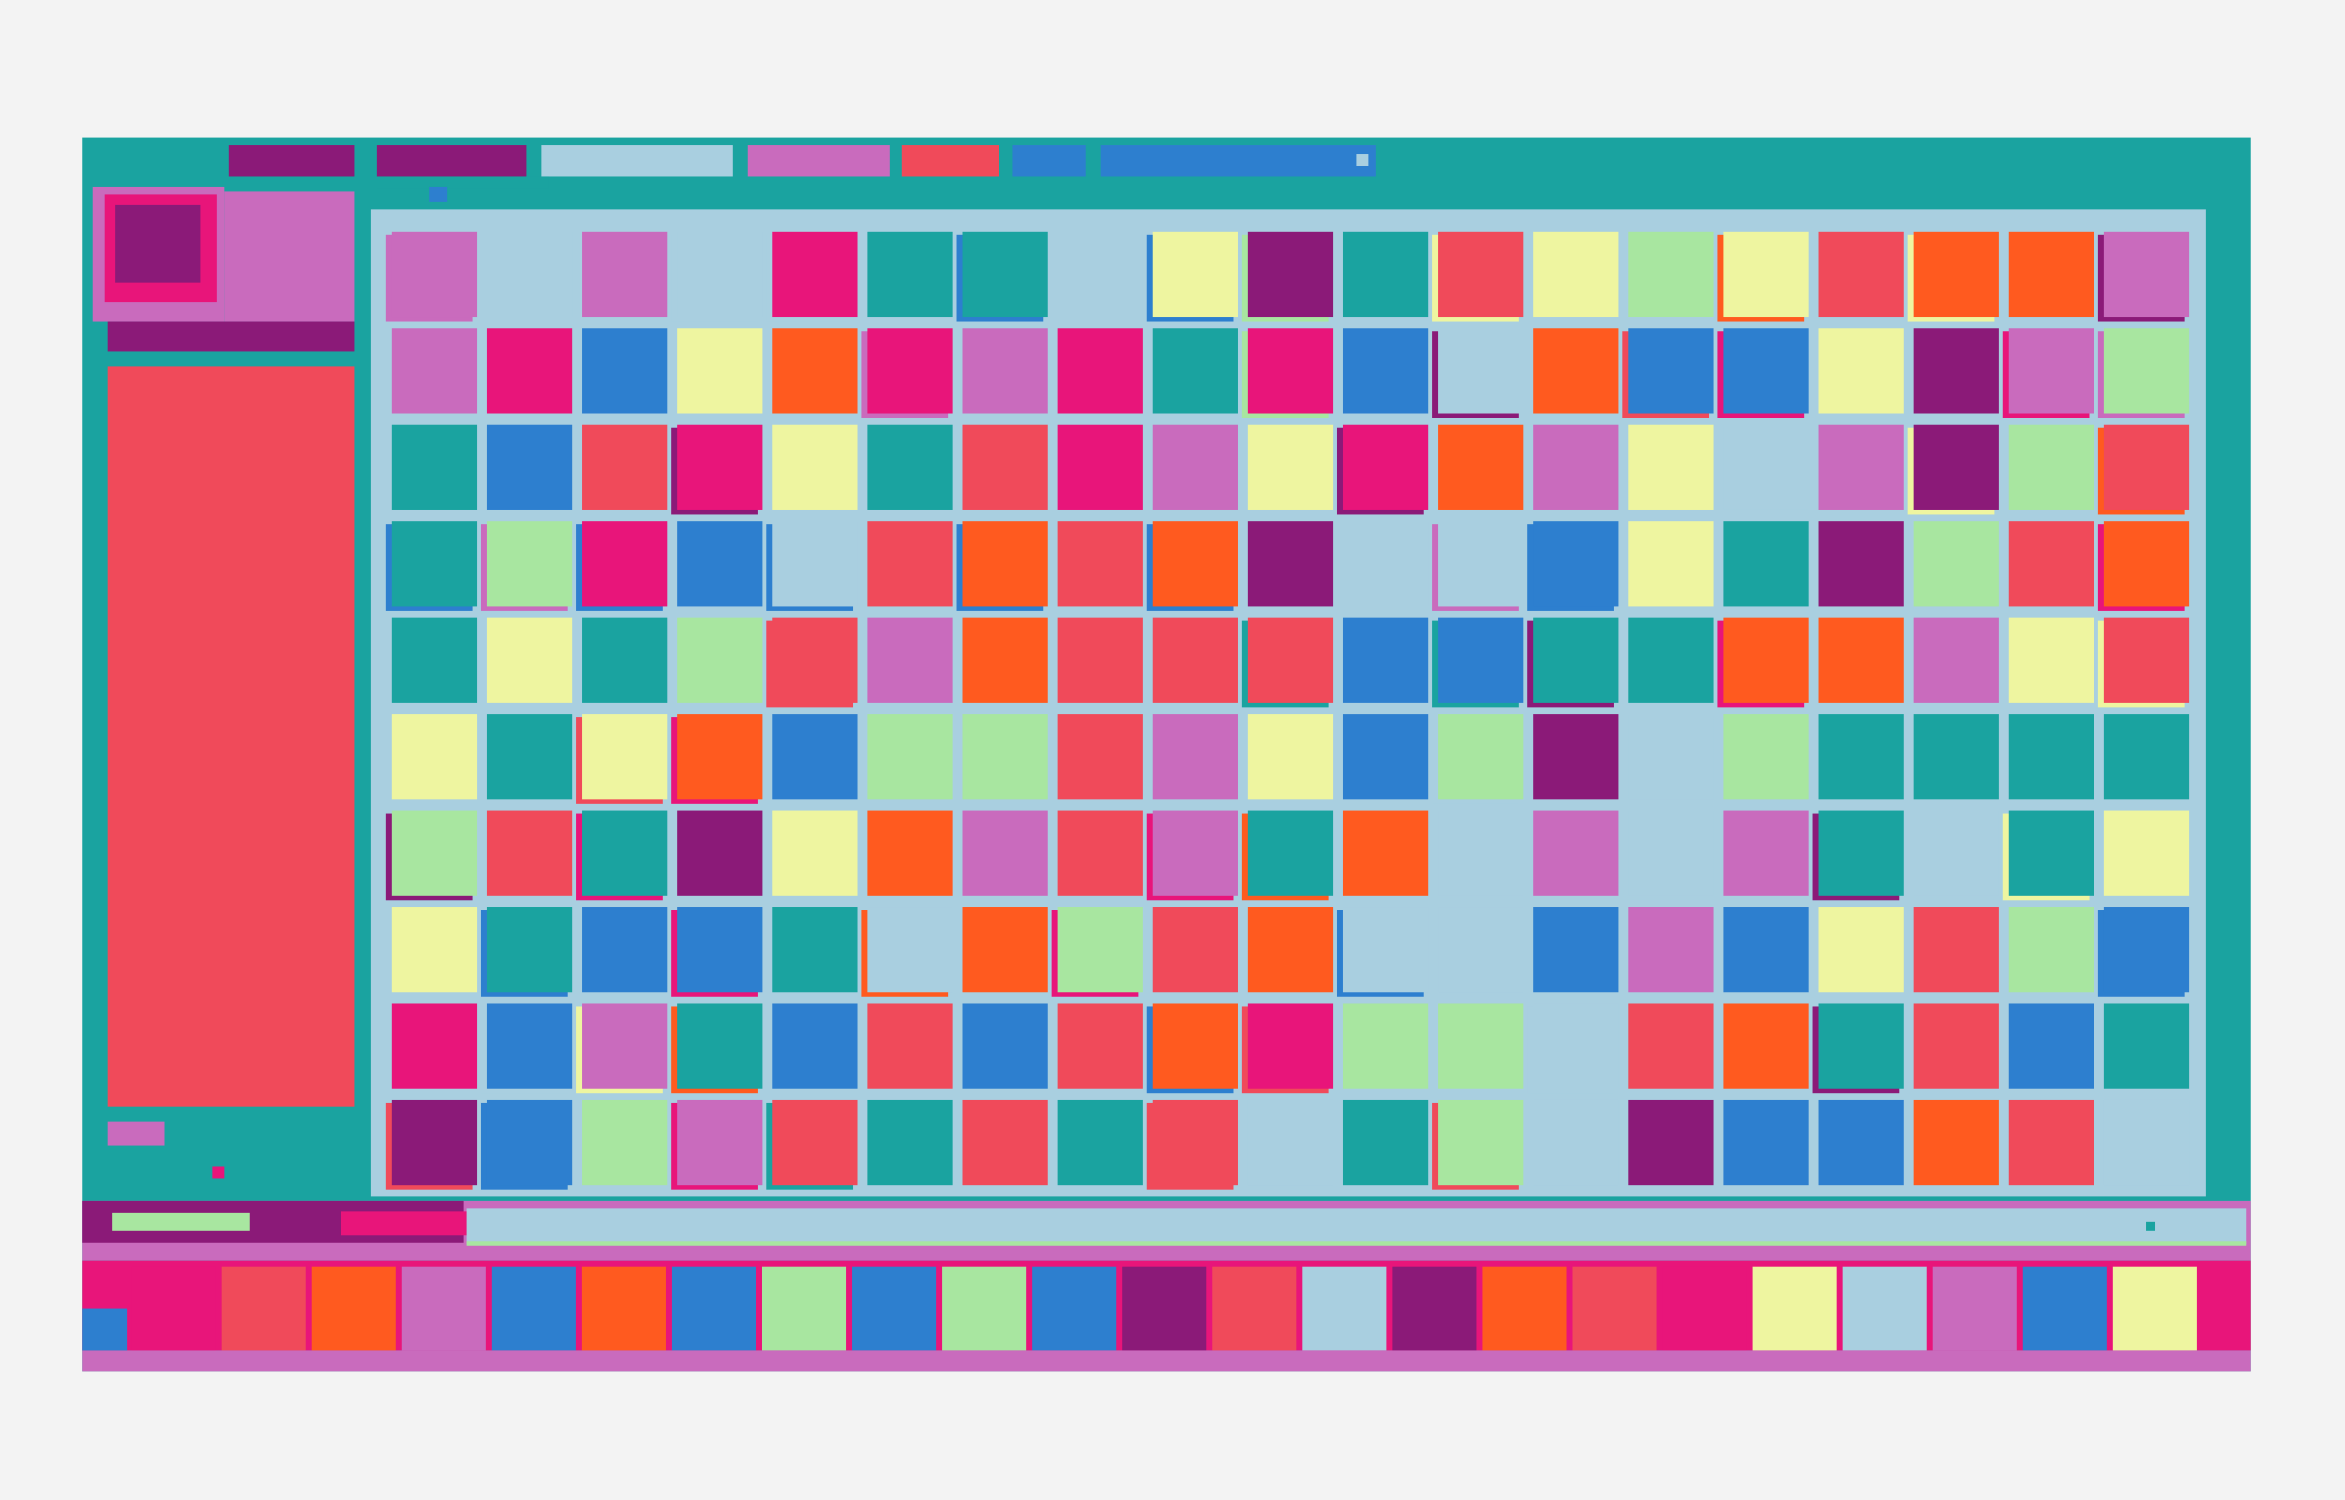 The width and height of the screenshot is (2345, 1500). What do you see at coordinates (1164, 1308) in the screenshot?
I see `dock-tiles` at bounding box center [1164, 1308].